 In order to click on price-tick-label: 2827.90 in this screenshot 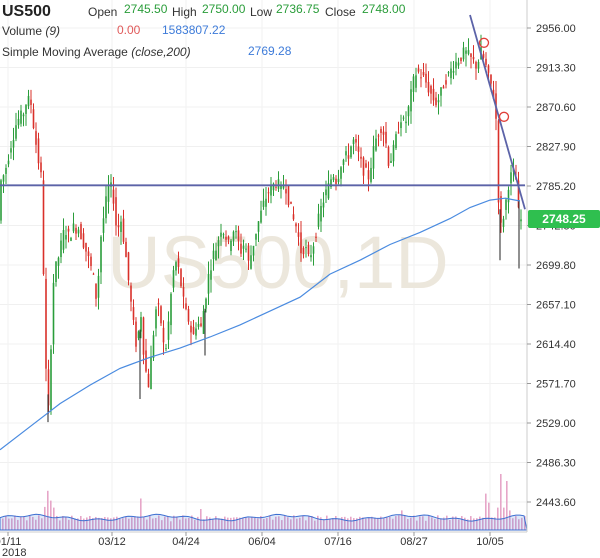, I will do `click(556, 148)`.